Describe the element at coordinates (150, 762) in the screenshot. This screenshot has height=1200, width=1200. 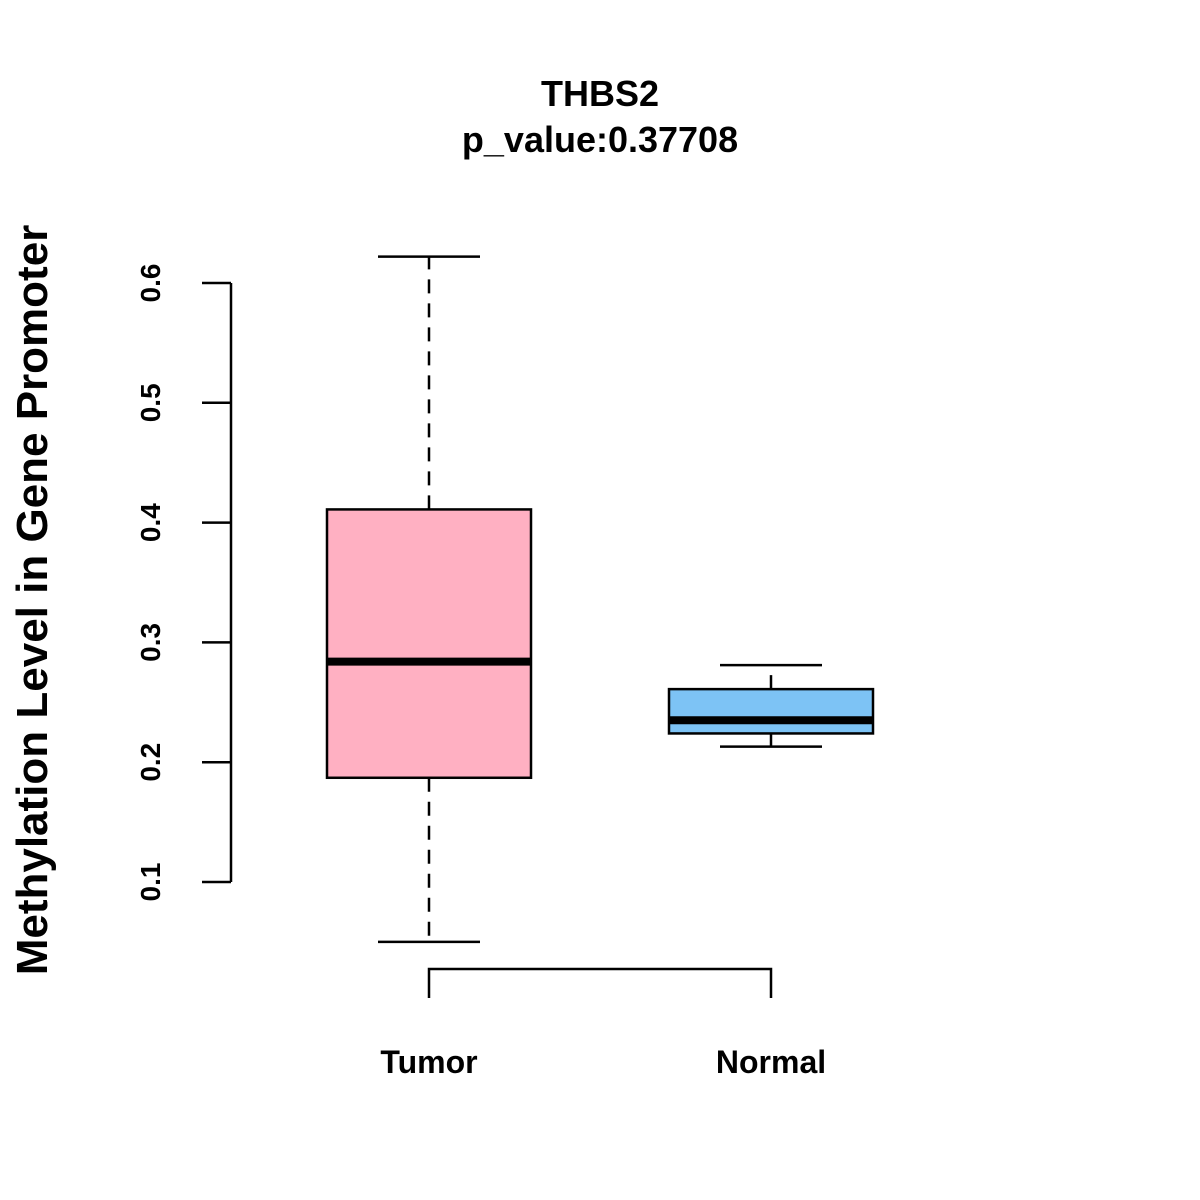
I see `y-tick-label: 0.2` at that location.